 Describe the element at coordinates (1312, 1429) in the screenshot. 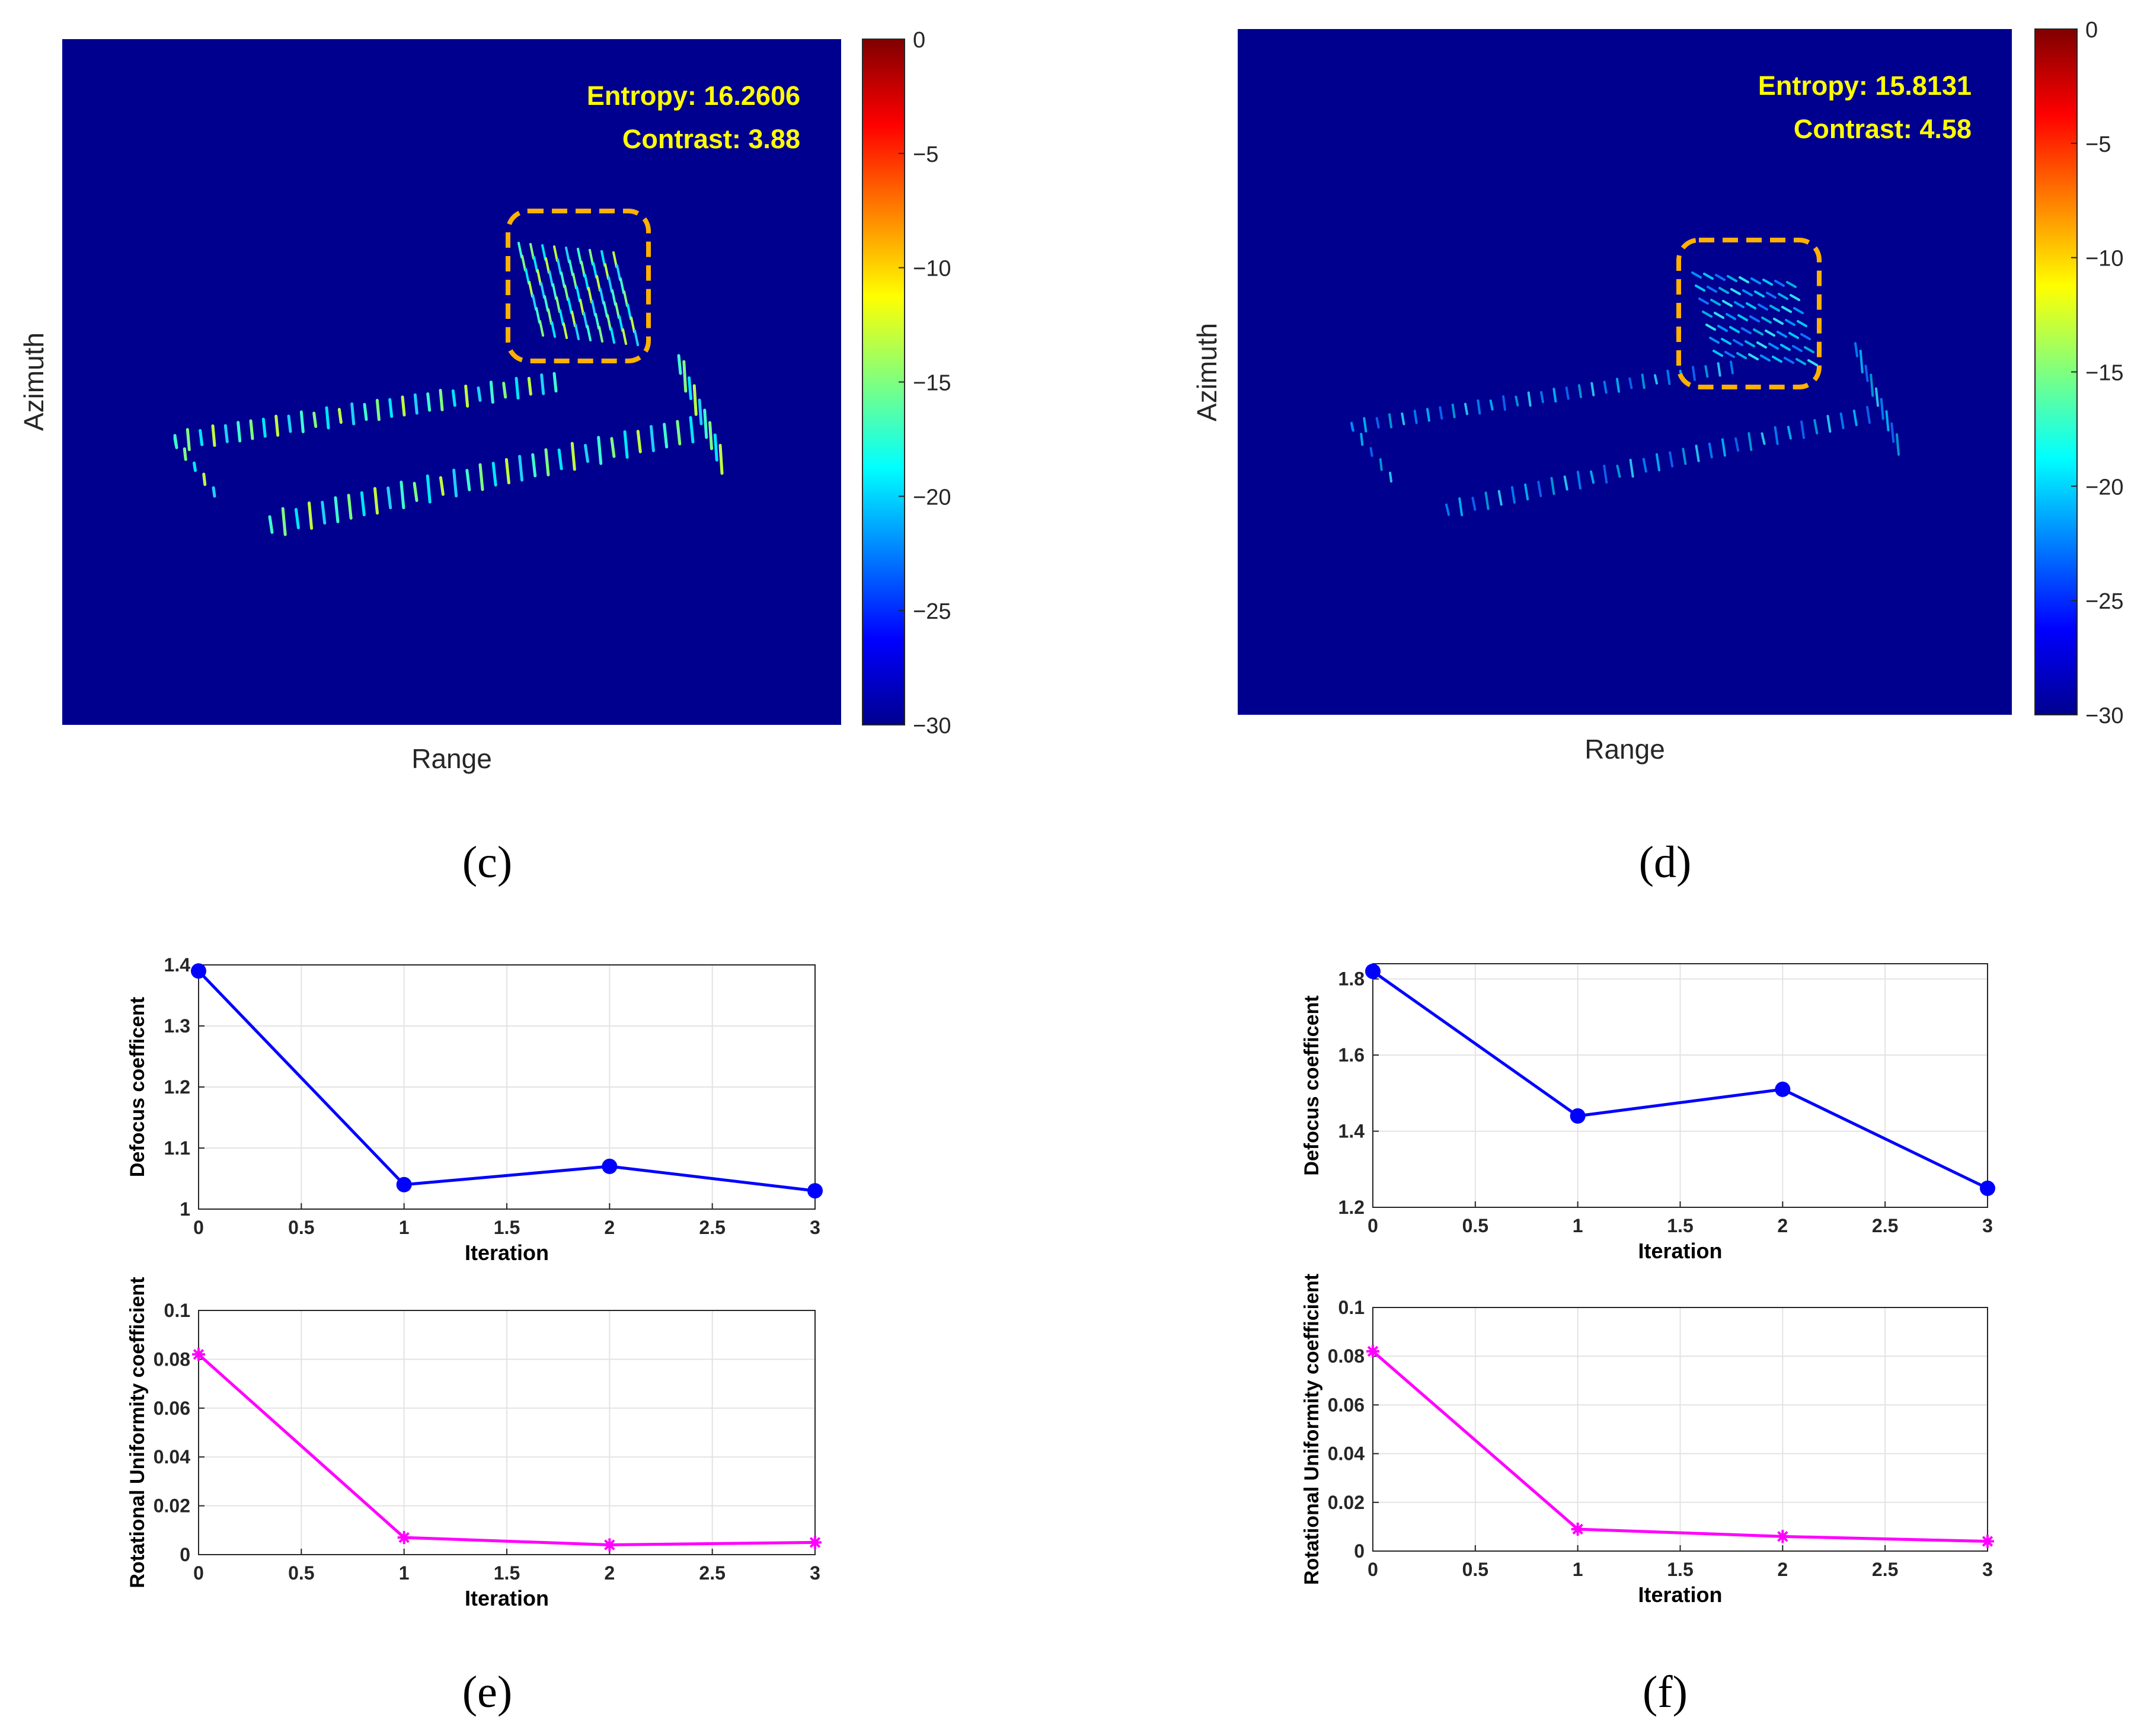

I see `y-axis-label: Rotational Uniformity coefficient` at that location.